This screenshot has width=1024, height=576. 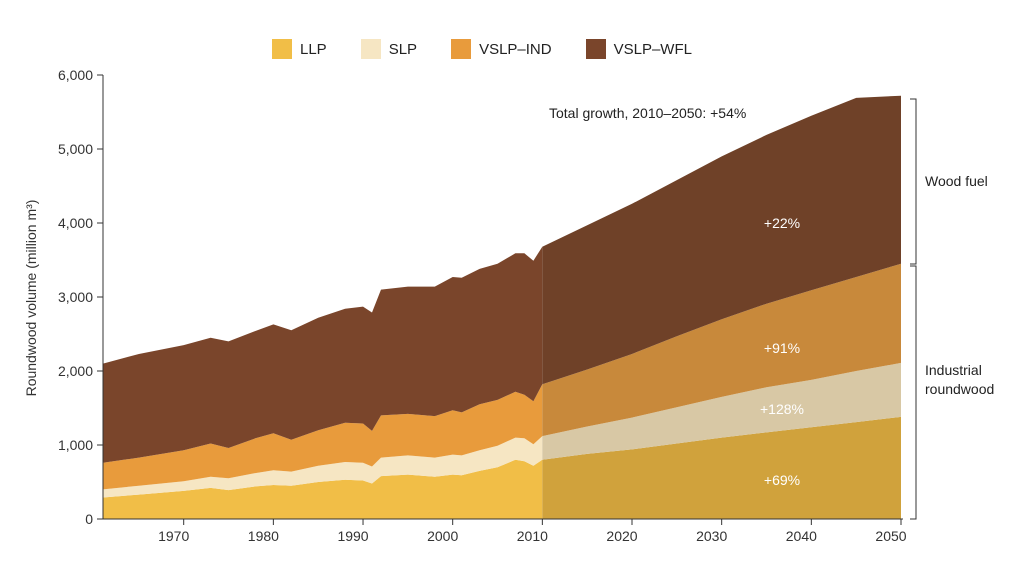 I want to click on wood-fuel-bracket, so click(x=913, y=181).